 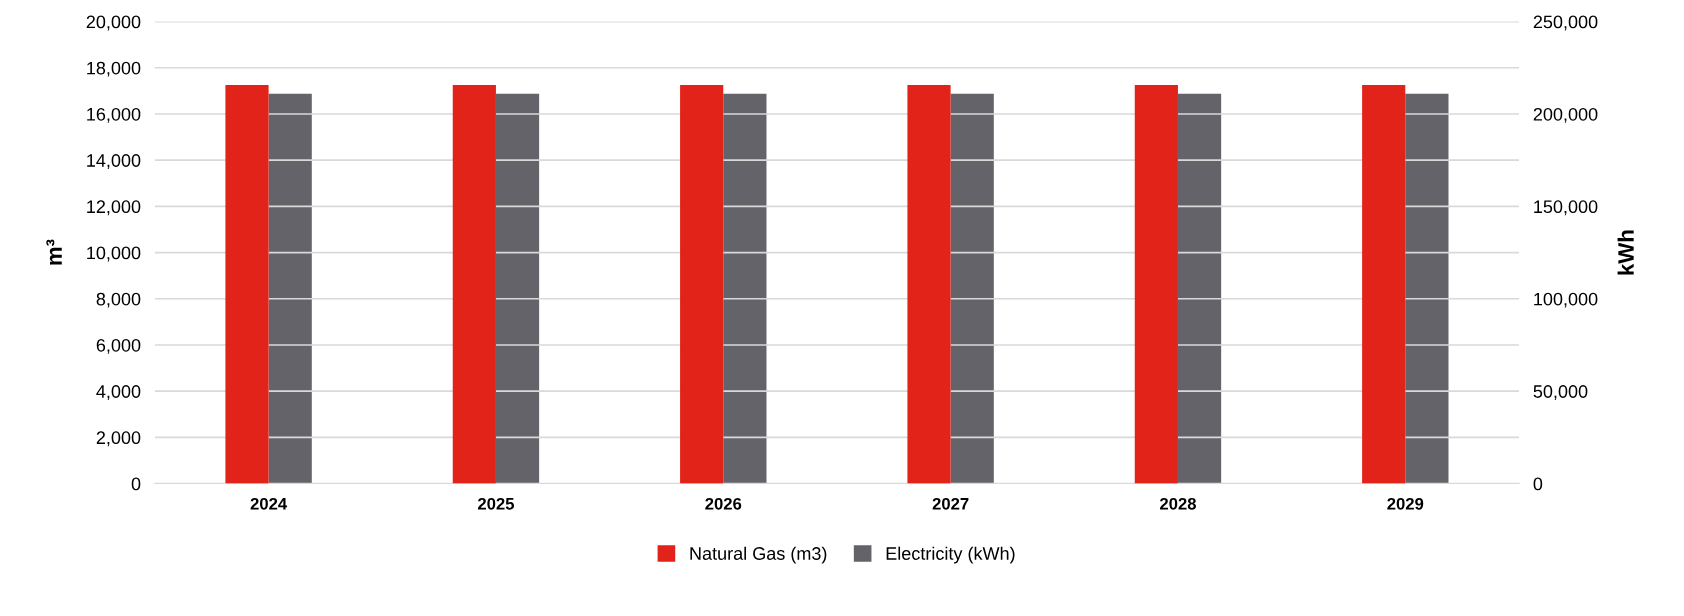 I want to click on x-tick-label: 2024, so click(x=269, y=503).